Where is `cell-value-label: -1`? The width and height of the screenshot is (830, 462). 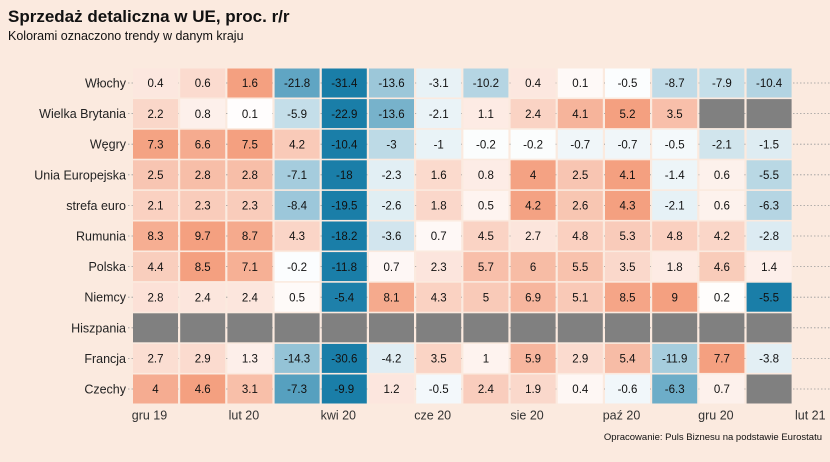
cell-value-label: -1 is located at coordinates (439, 145).